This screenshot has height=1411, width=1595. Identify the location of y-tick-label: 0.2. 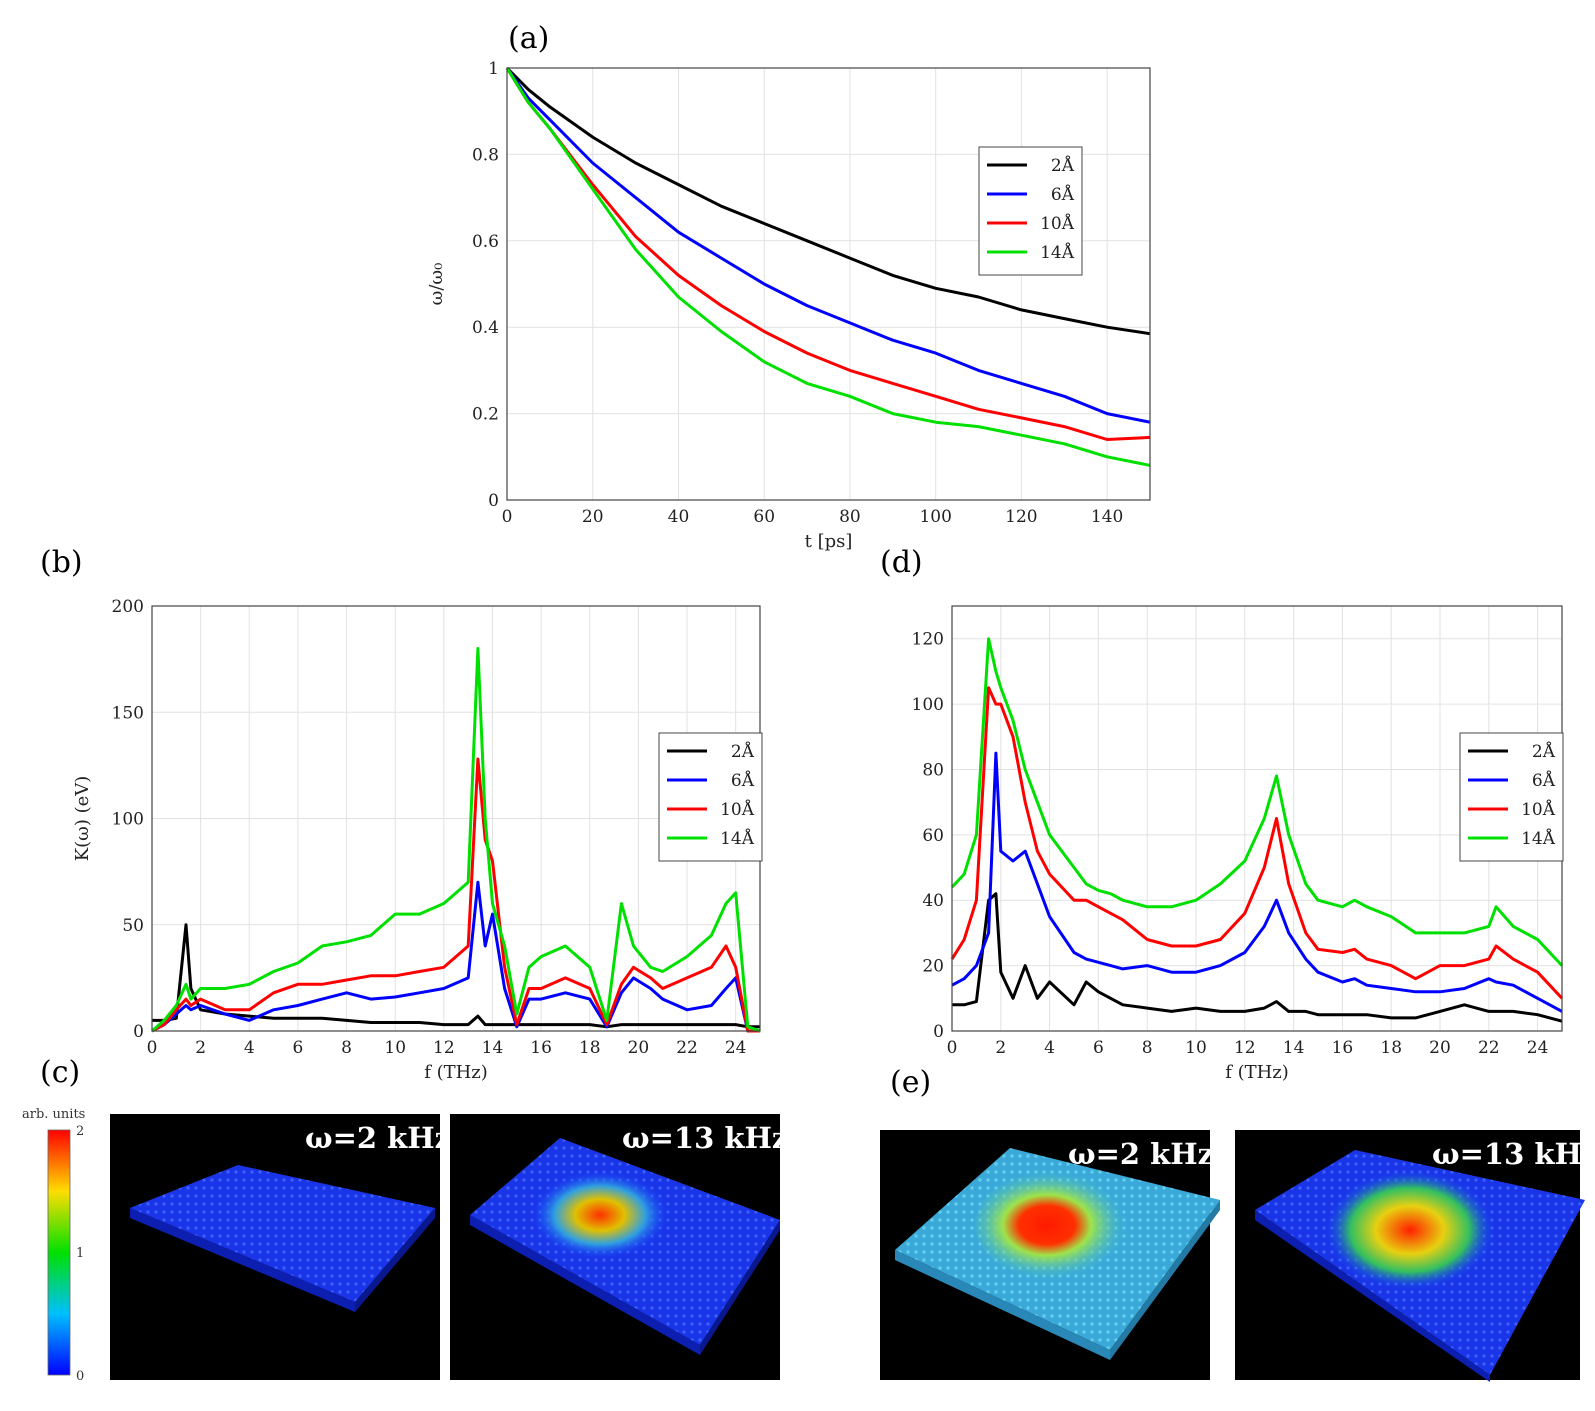
(485, 415).